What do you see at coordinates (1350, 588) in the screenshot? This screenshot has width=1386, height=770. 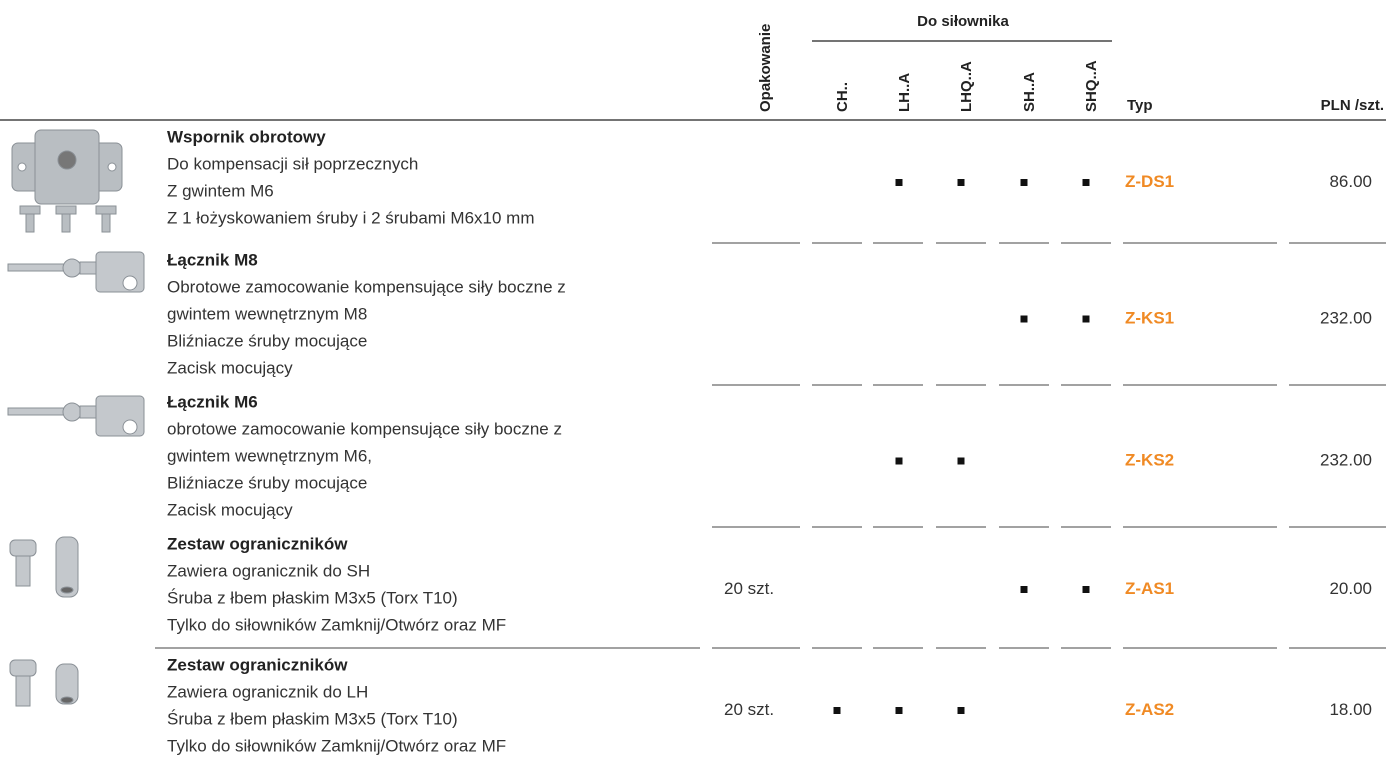 I see `price: 20.00` at bounding box center [1350, 588].